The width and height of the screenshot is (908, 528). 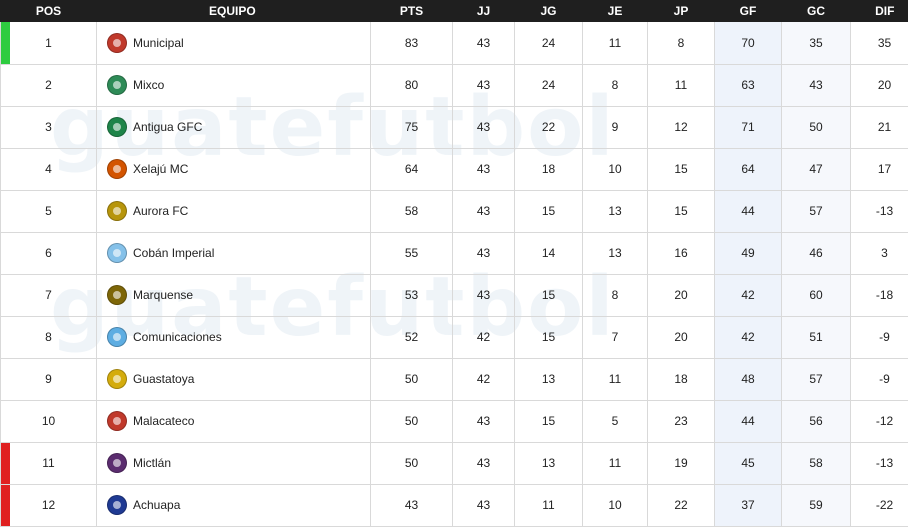 I want to click on dif-value: 21, so click(x=879, y=127).